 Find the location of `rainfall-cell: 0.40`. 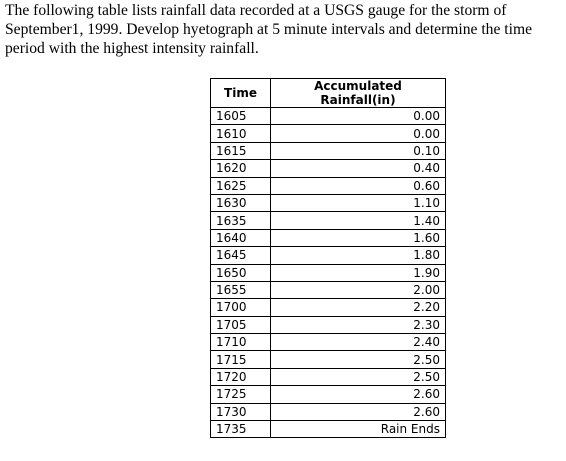

rainfall-cell: 0.40 is located at coordinates (358, 168).